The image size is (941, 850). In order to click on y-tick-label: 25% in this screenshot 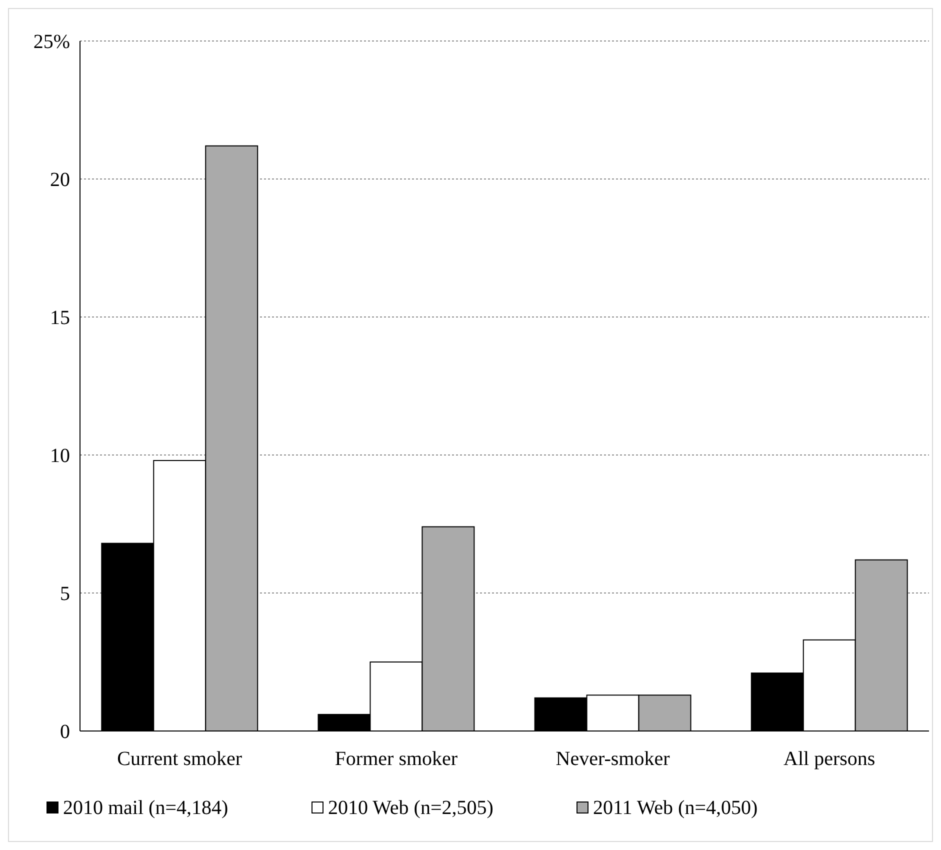, I will do `click(51, 42)`.